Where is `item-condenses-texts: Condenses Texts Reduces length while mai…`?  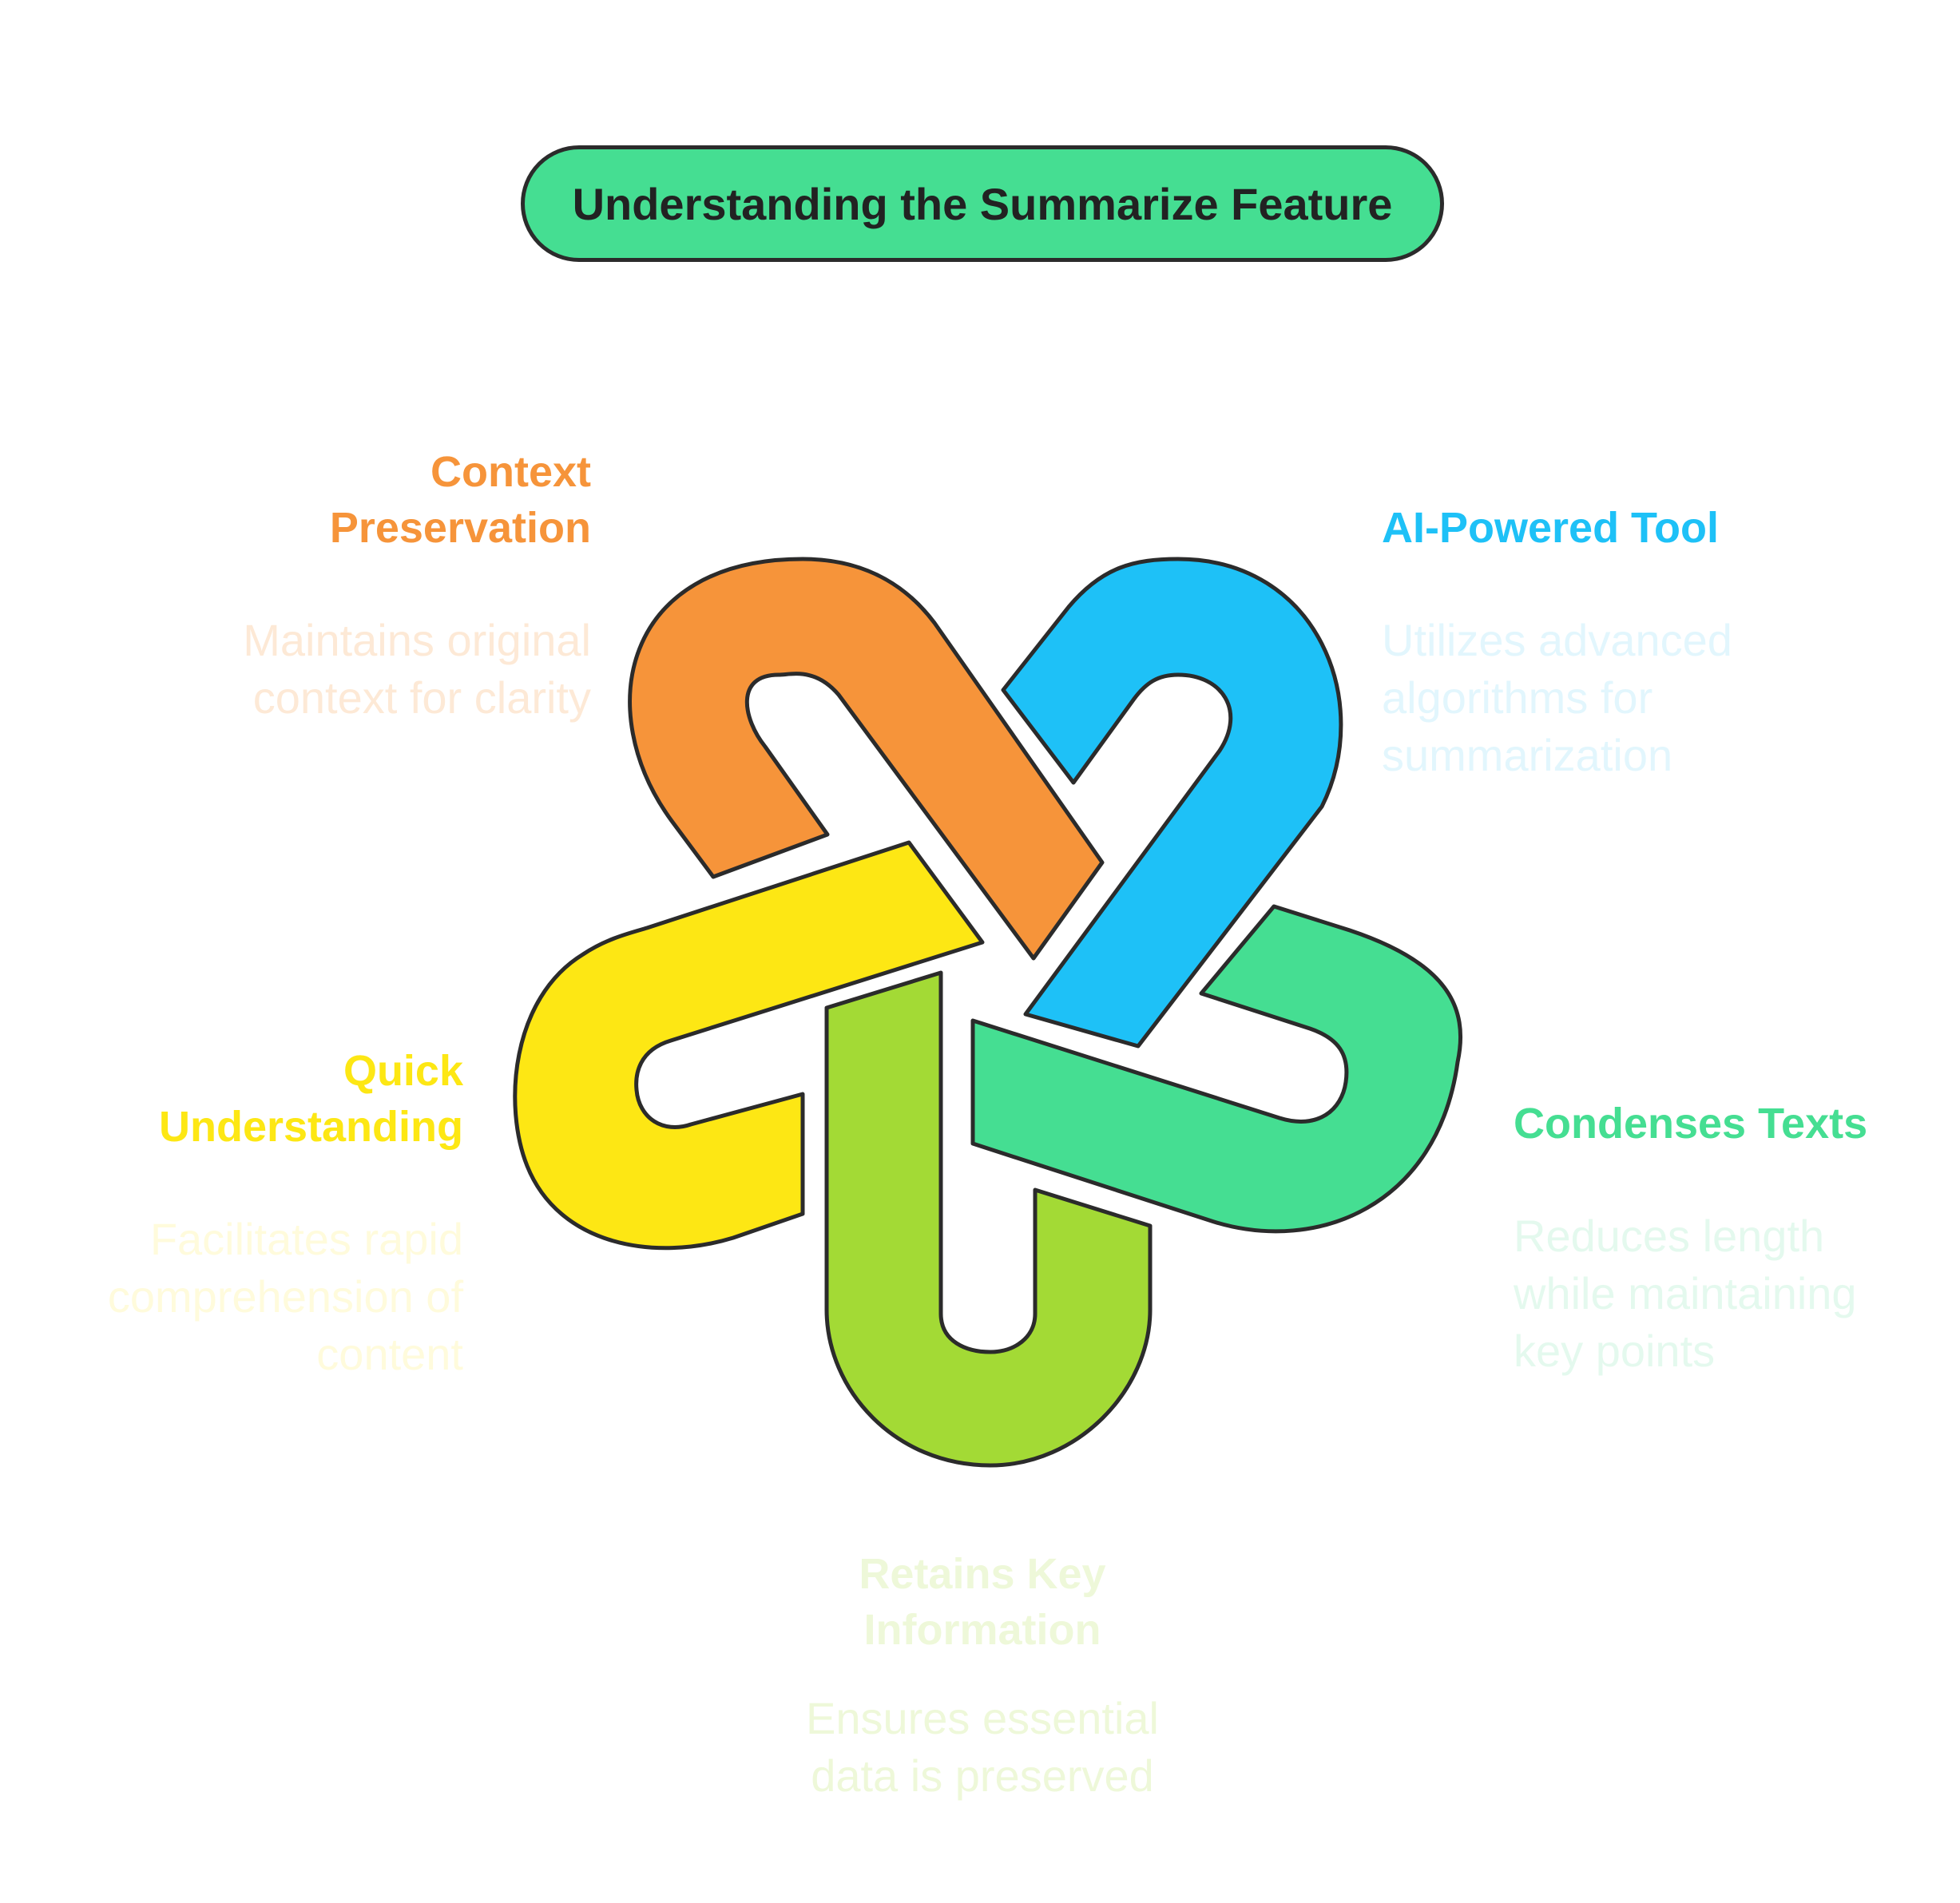 item-condenses-texts: Condenses Texts Reduces length while mai… is located at coordinates (1729, 1238).